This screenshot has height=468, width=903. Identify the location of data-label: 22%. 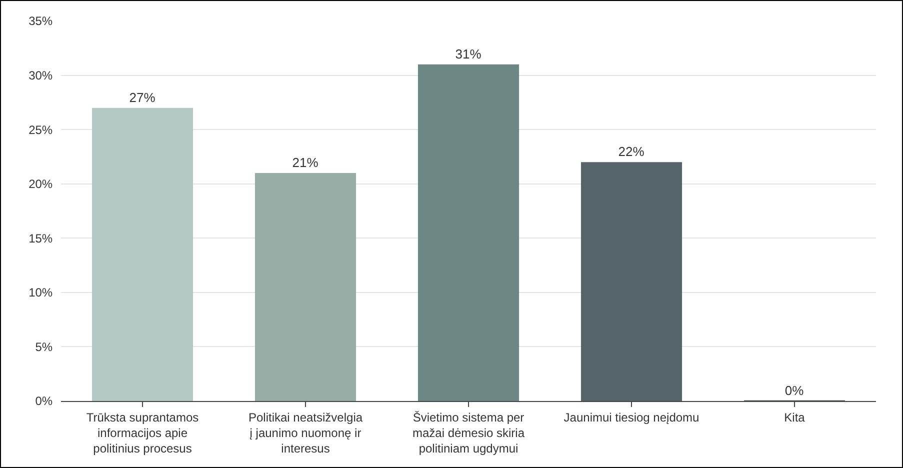
(631, 152).